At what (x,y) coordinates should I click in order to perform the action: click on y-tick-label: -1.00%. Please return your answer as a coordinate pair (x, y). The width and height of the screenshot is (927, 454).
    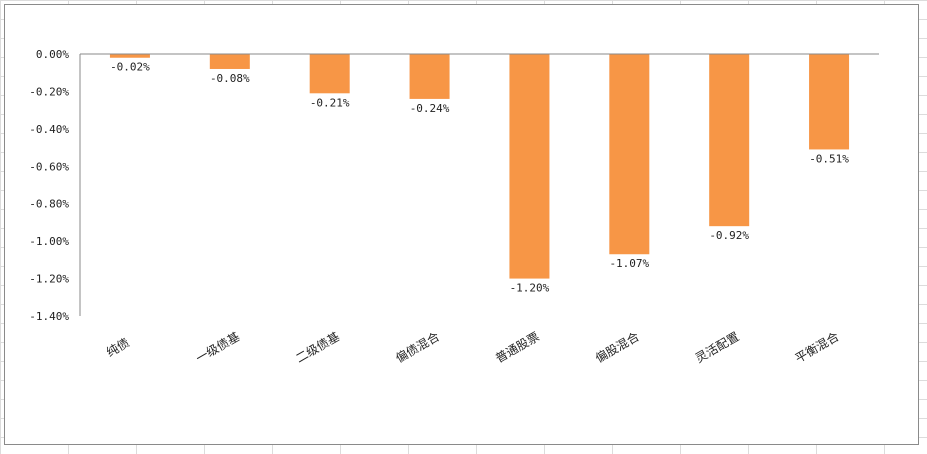
    Looking at the image, I should click on (49, 241).